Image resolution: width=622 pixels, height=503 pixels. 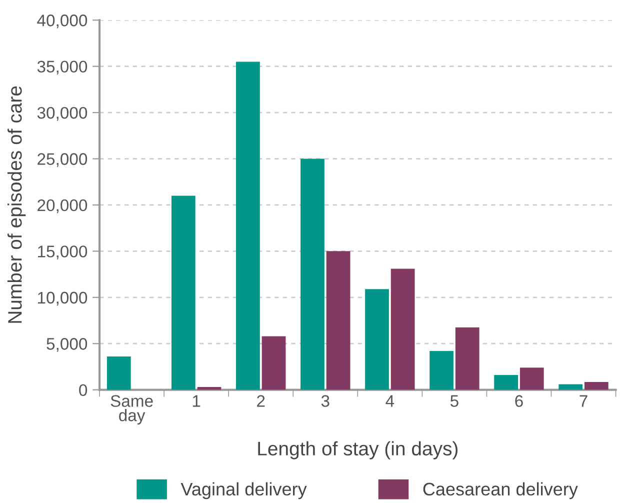 I want to click on y-tick-label: 40,000, so click(x=62, y=21).